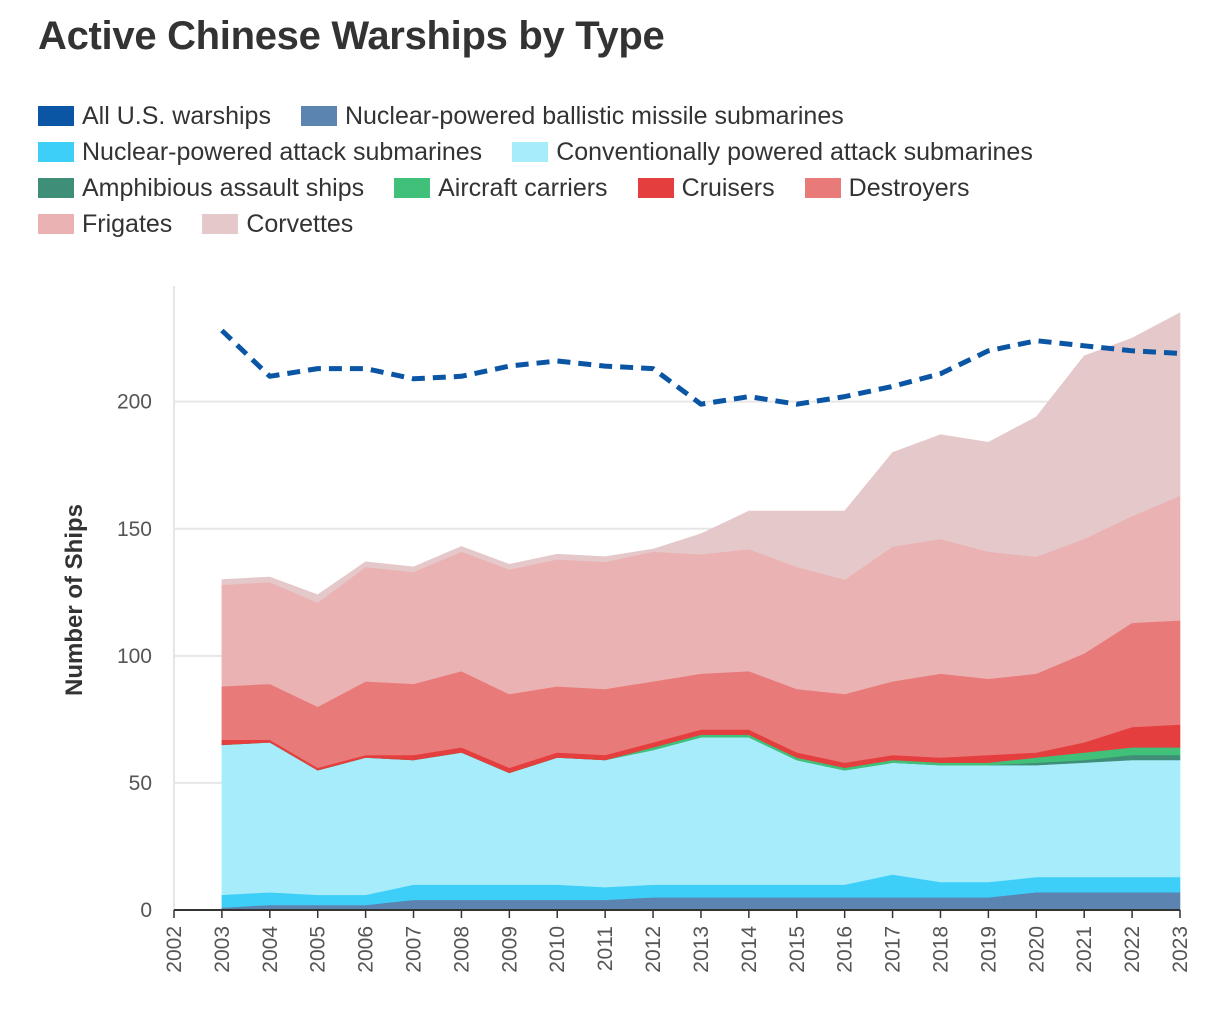  I want to click on x-tick-label: 2020, so click(1036, 949).